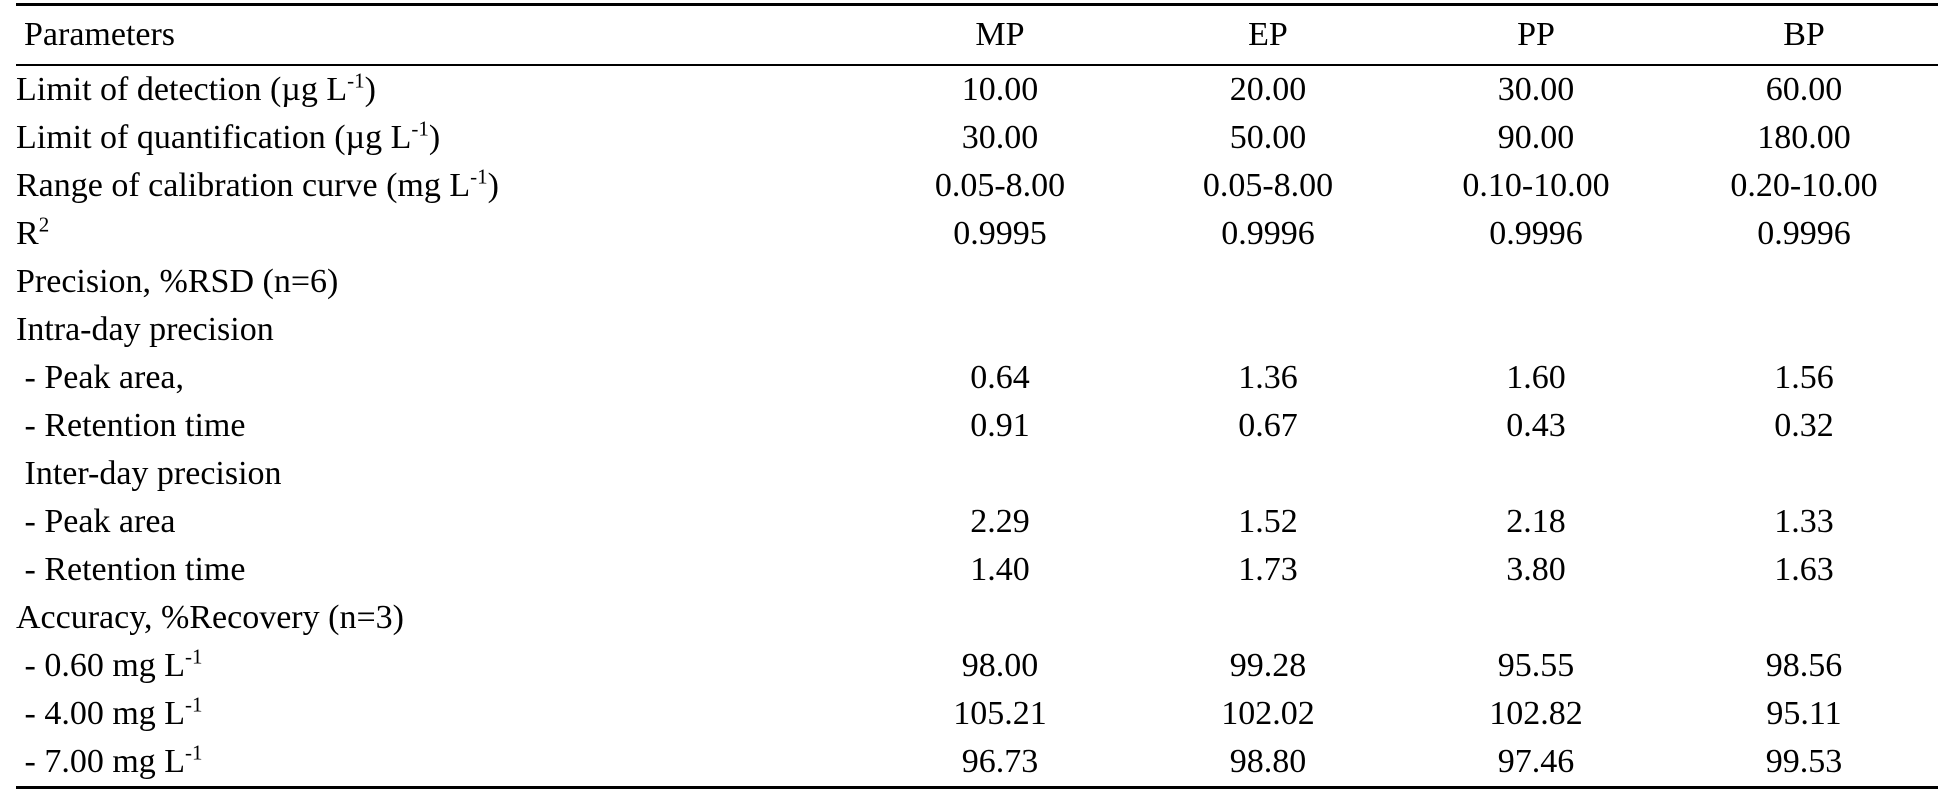 This screenshot has height=790, width=1947. I want to click on value-cell-pp: 3.80, so click(1536, 569).